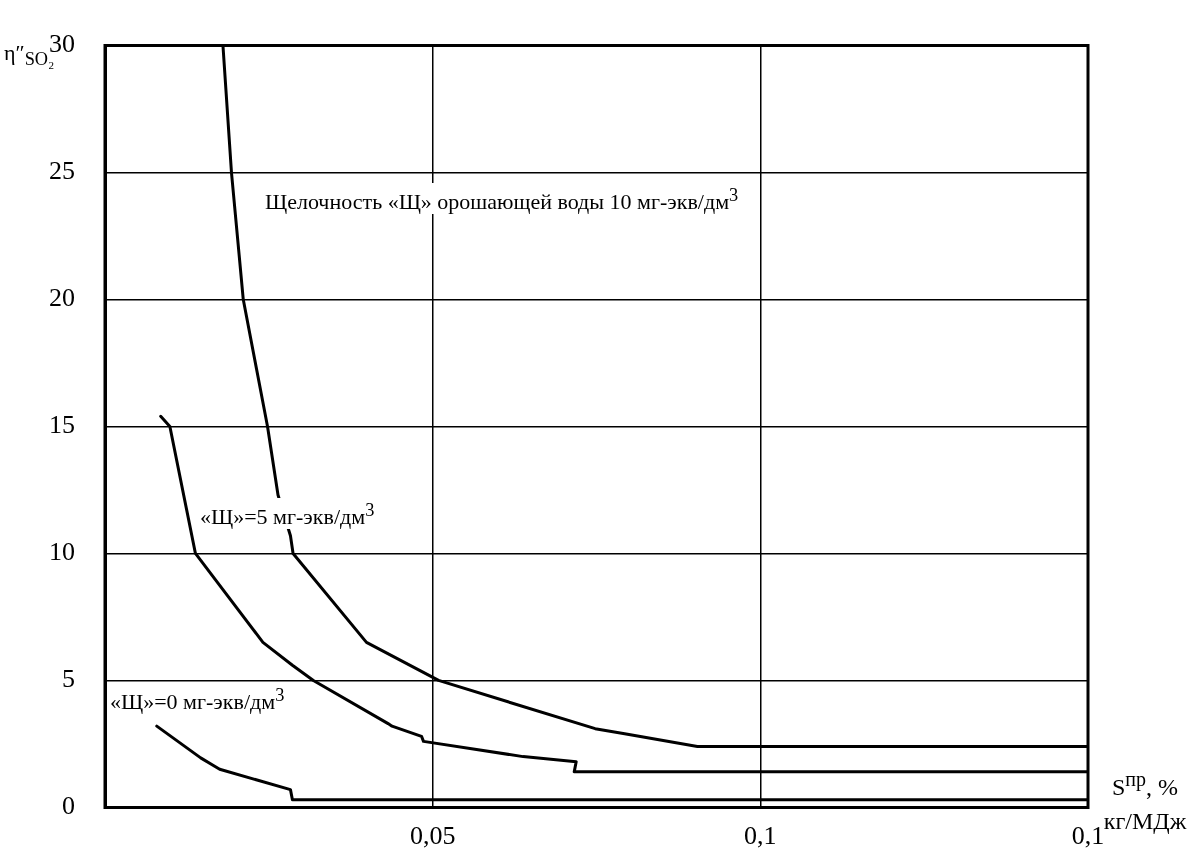 The image size is (1200, 853). Describe the element at coordinates (68, 679) in the screenshot. I see `y-tick-label: 5` at that location.